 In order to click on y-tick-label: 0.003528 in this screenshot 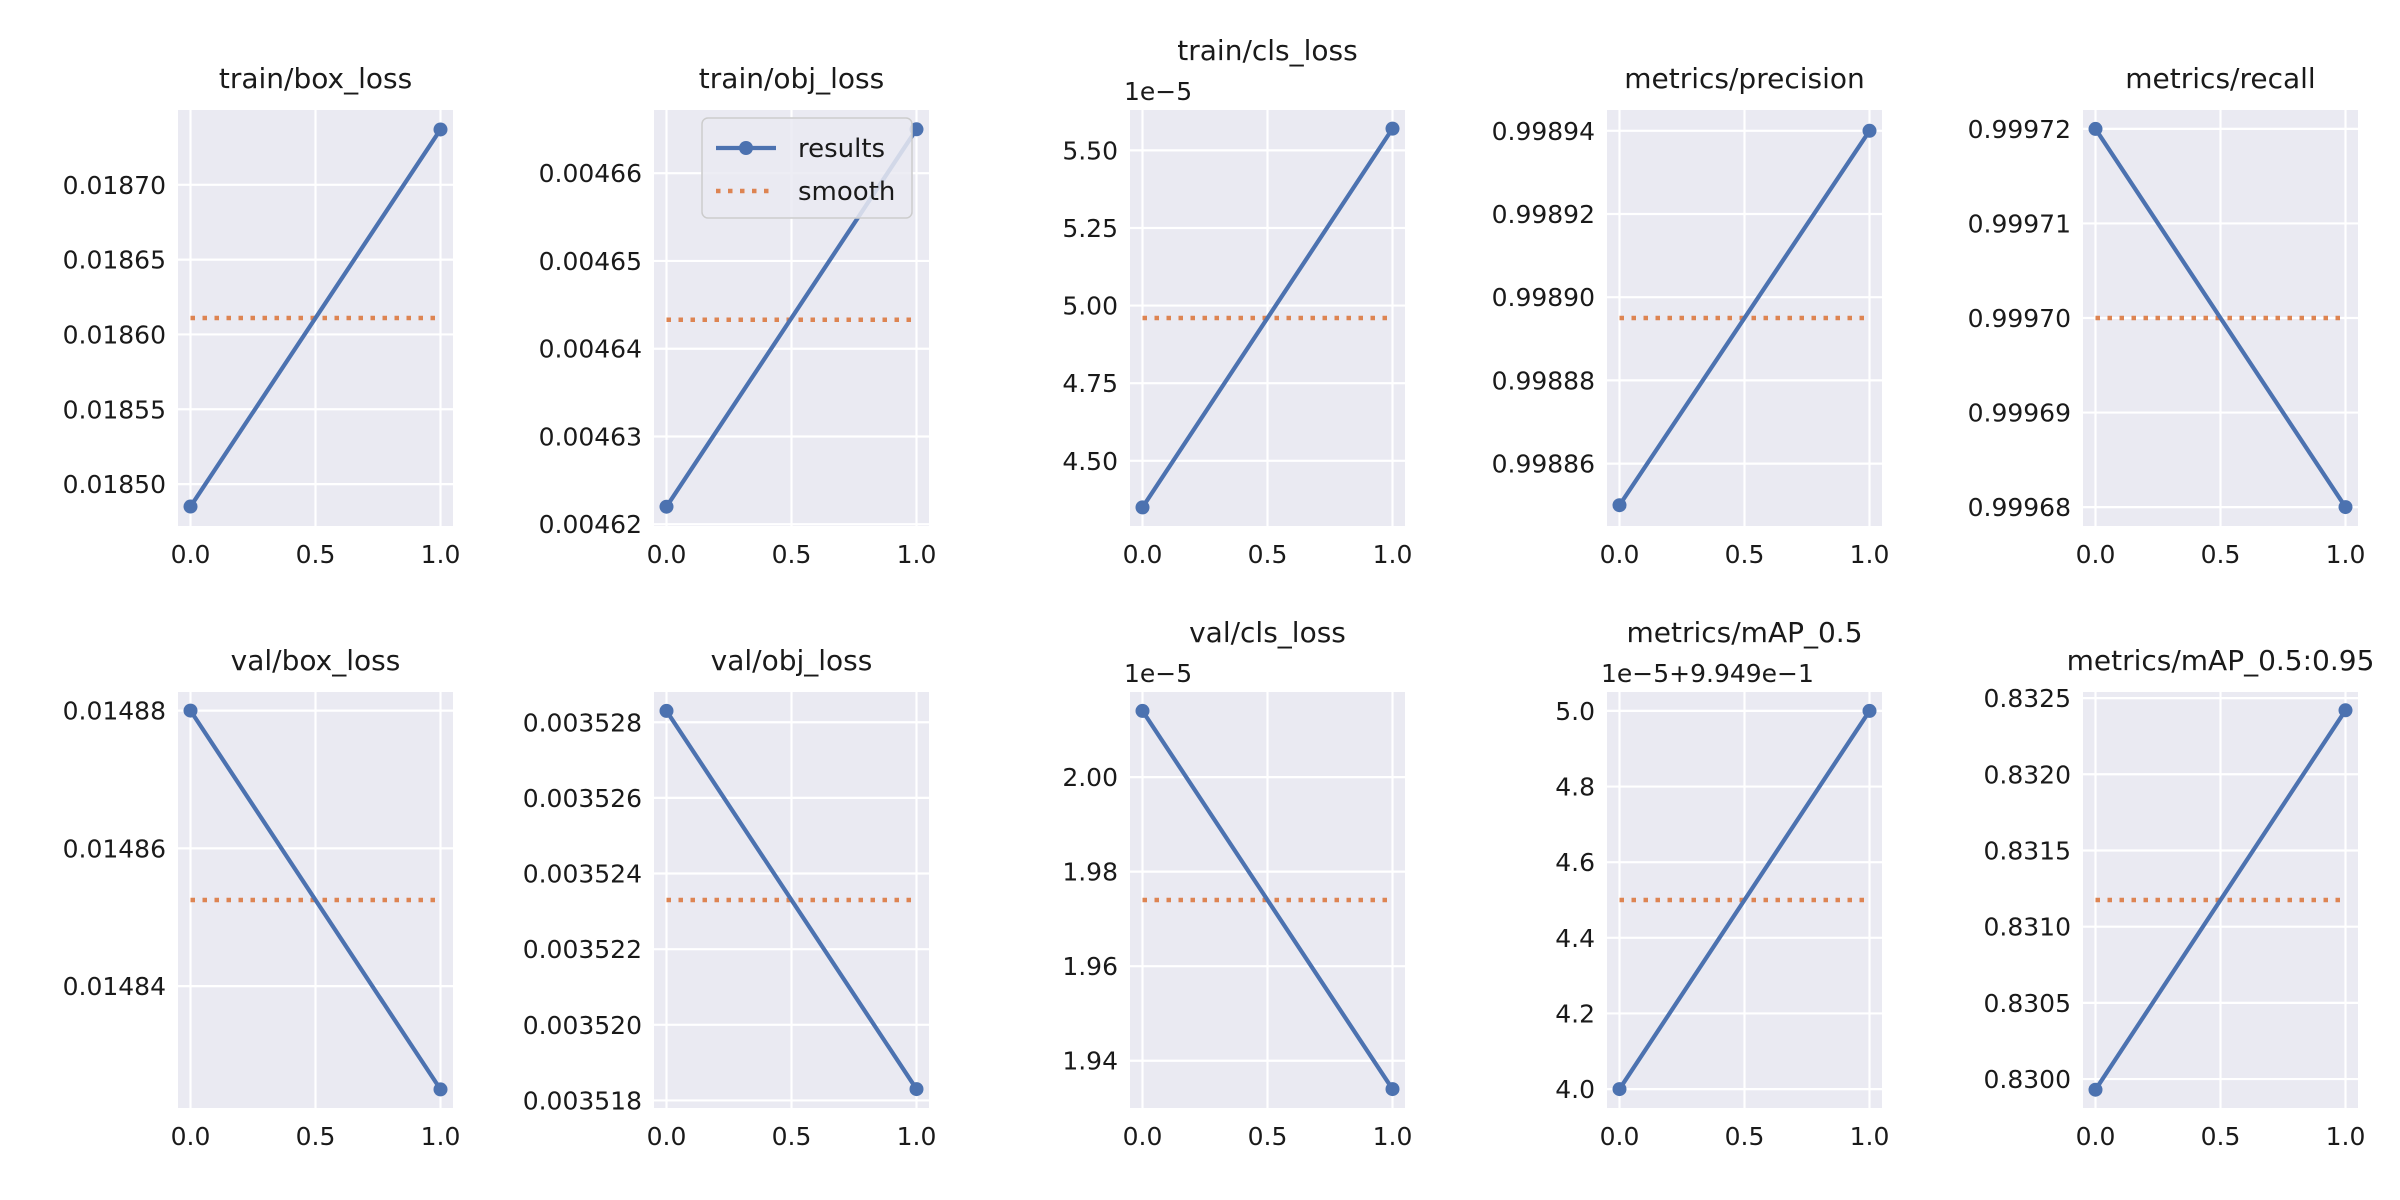, I will do `click(582, 722)`.